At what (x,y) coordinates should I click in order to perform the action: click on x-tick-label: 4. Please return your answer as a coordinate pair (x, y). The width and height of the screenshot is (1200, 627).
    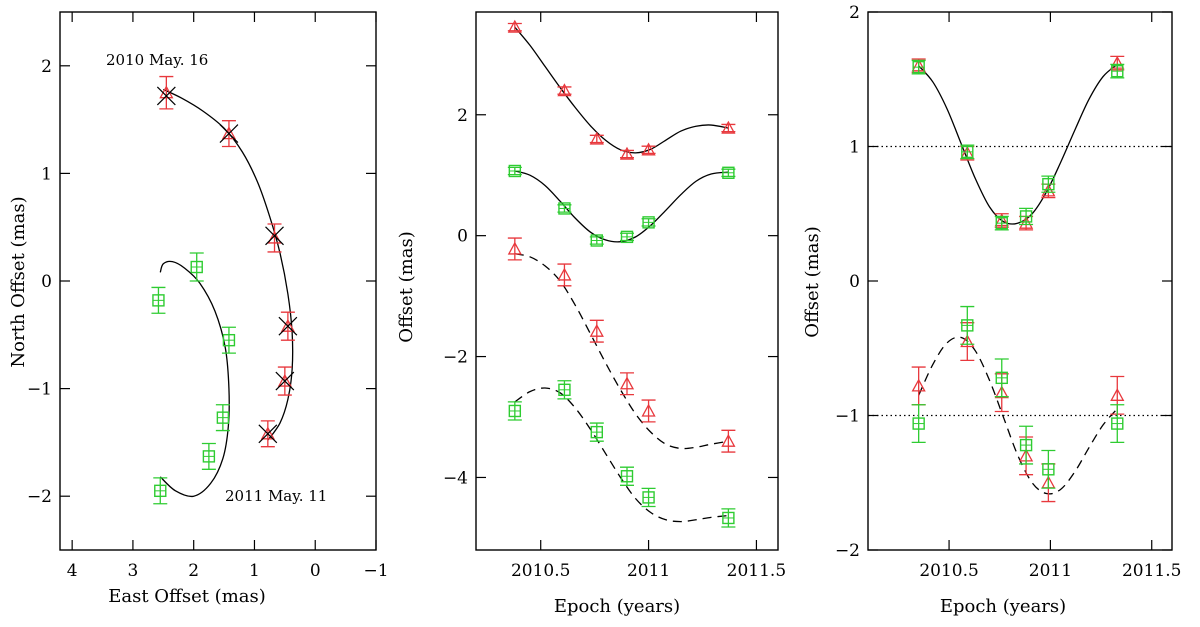
    Looking at the image, I should click on (72, 571).